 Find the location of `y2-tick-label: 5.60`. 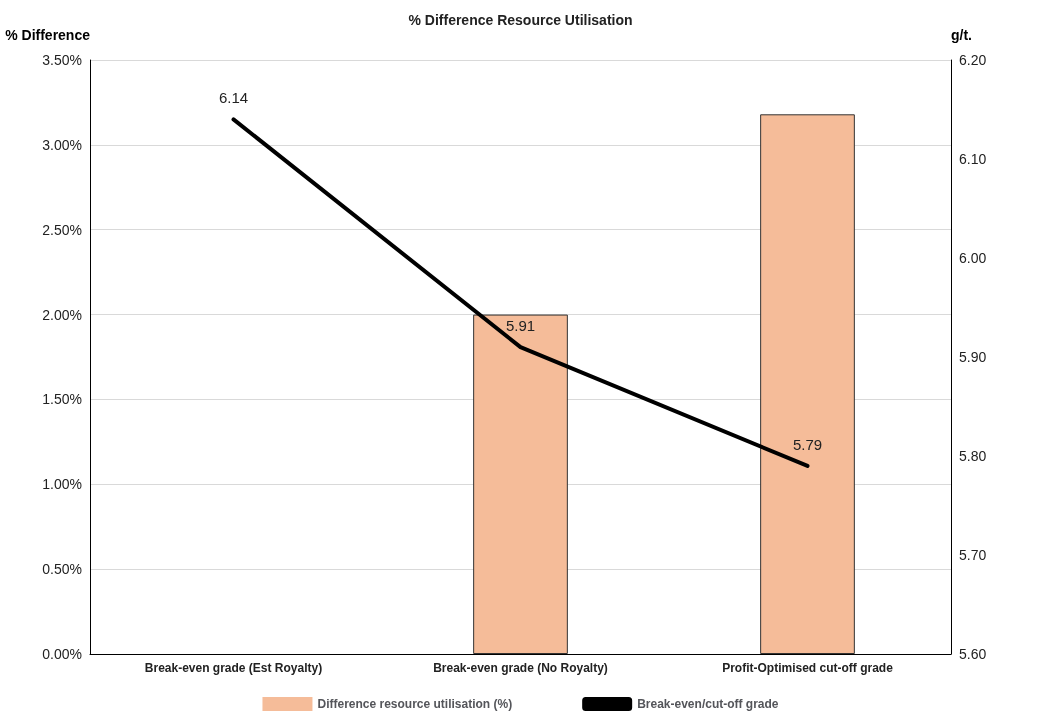

y2-tick-label: 5.60 is located at coordinates (973, 654).